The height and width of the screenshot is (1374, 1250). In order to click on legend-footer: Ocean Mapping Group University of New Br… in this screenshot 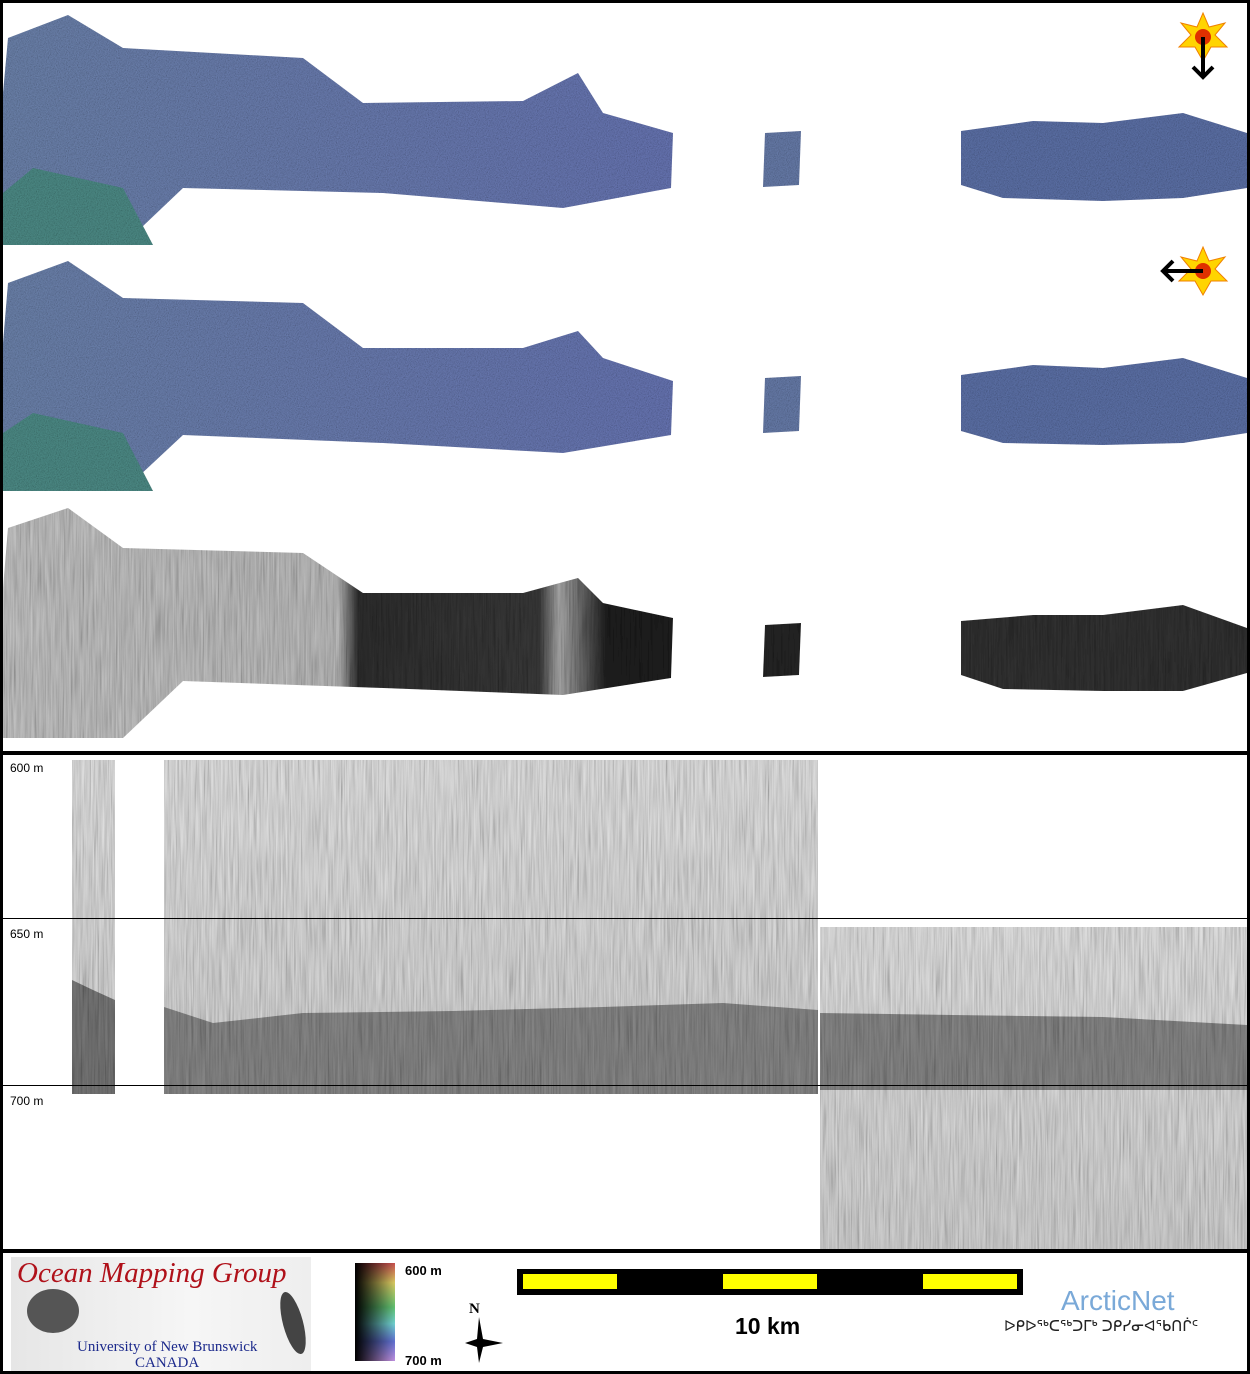, I will do `click(625, 1310)`.